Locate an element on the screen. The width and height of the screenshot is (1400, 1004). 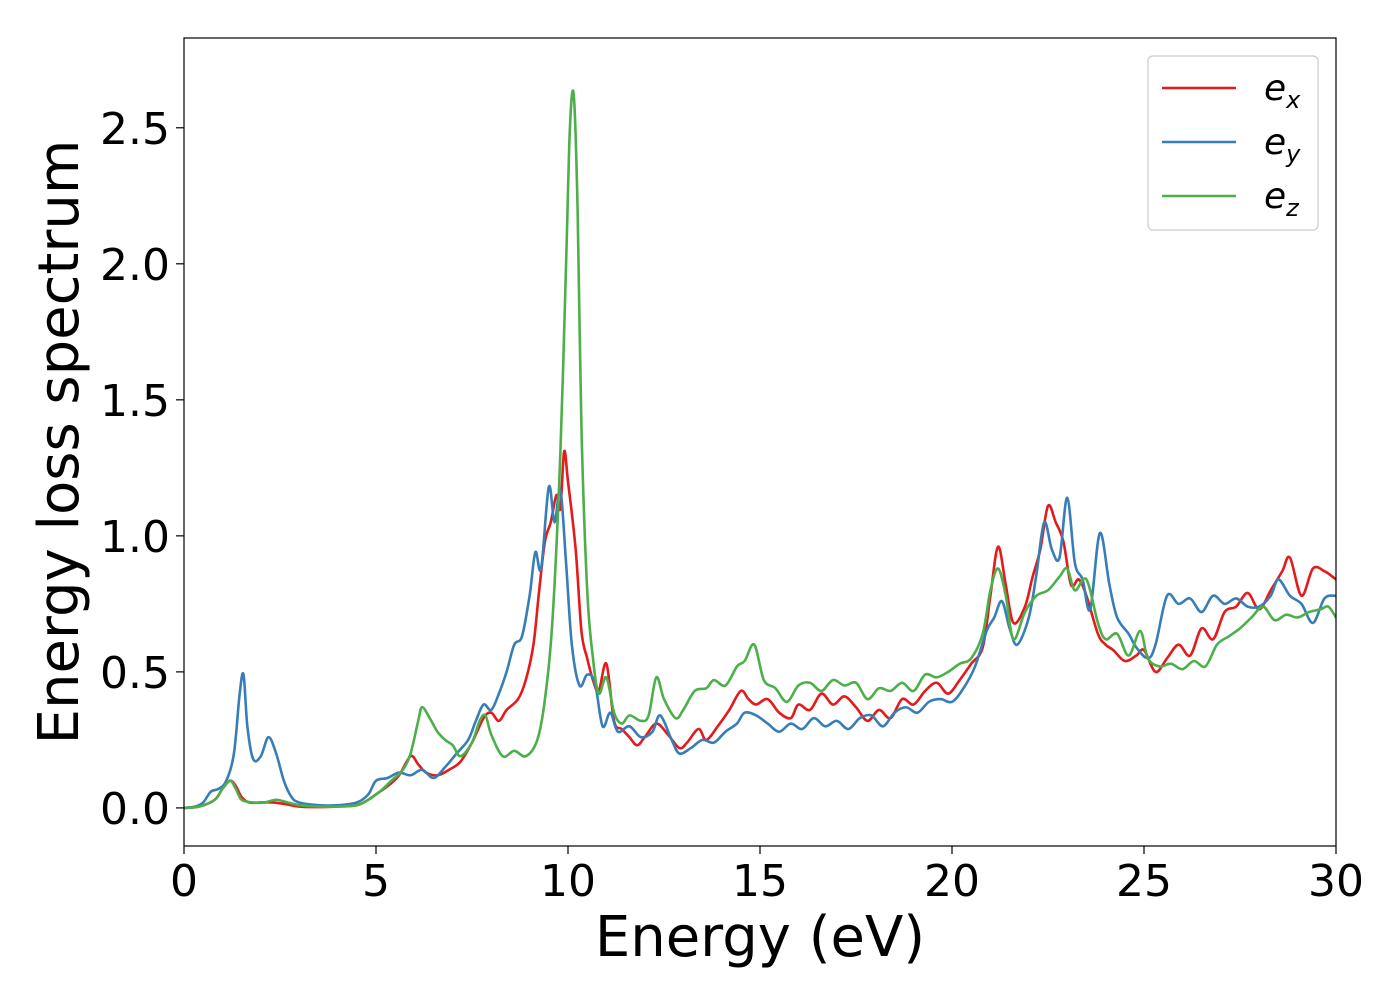
legend-label-y: ey is located at coordinates (1282, 145).